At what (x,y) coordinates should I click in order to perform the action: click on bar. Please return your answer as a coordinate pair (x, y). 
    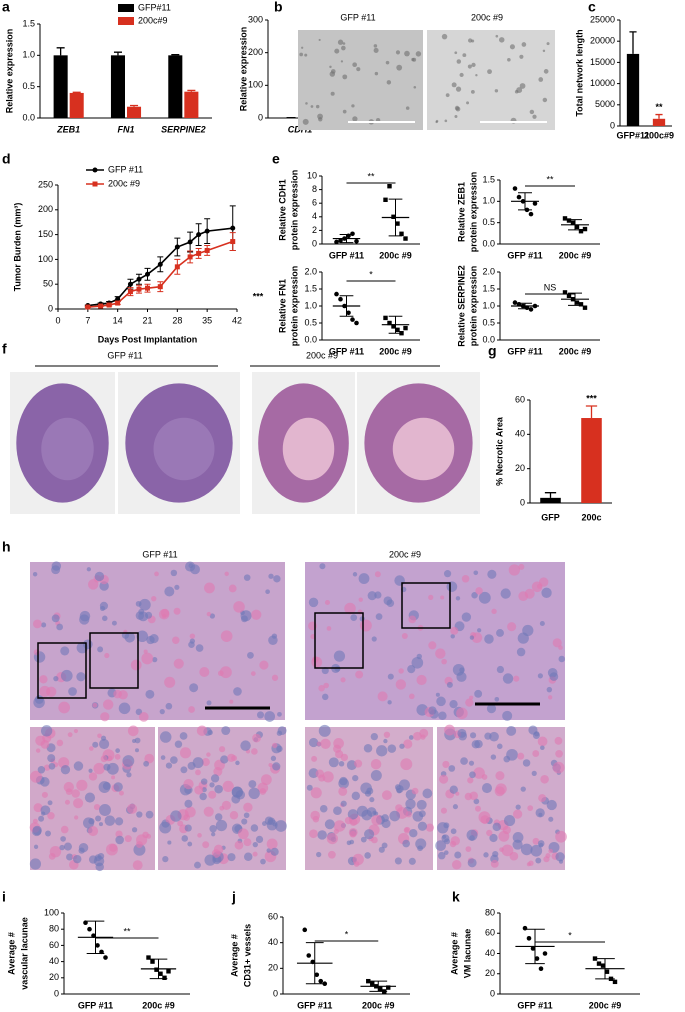
    Looking at the image, I should click on (659, 122).